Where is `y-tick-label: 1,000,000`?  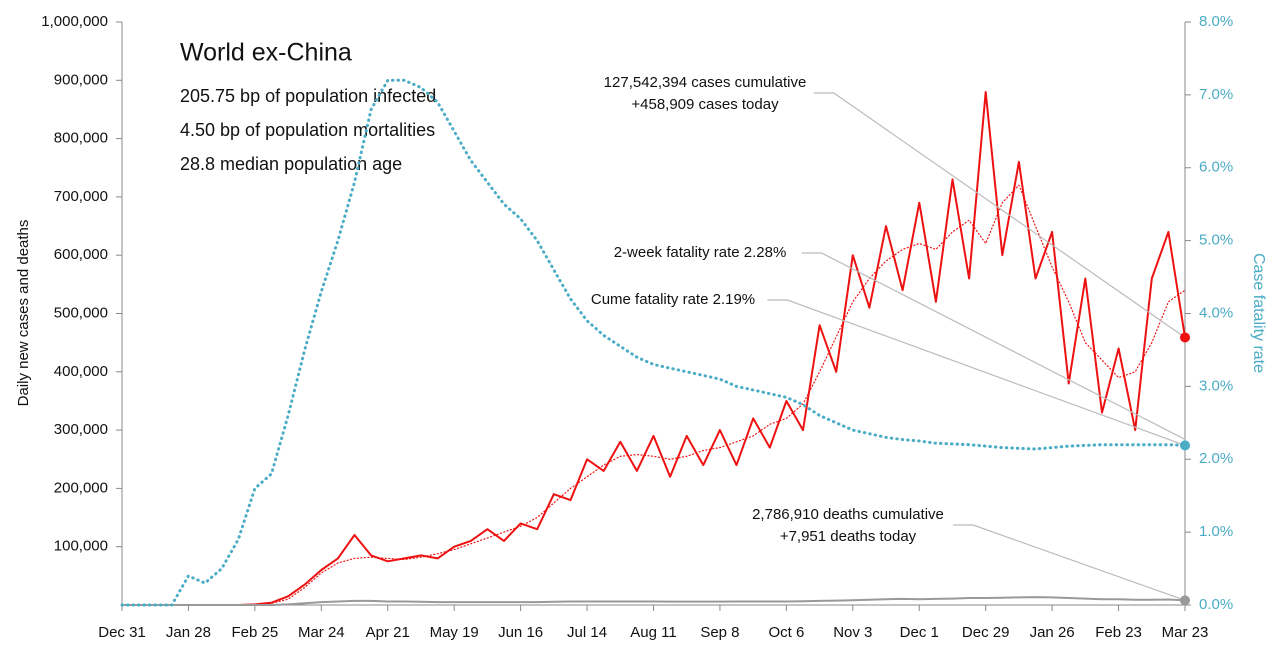 y-tick-label: 1,000,000 is located at coordinates (74, 21).